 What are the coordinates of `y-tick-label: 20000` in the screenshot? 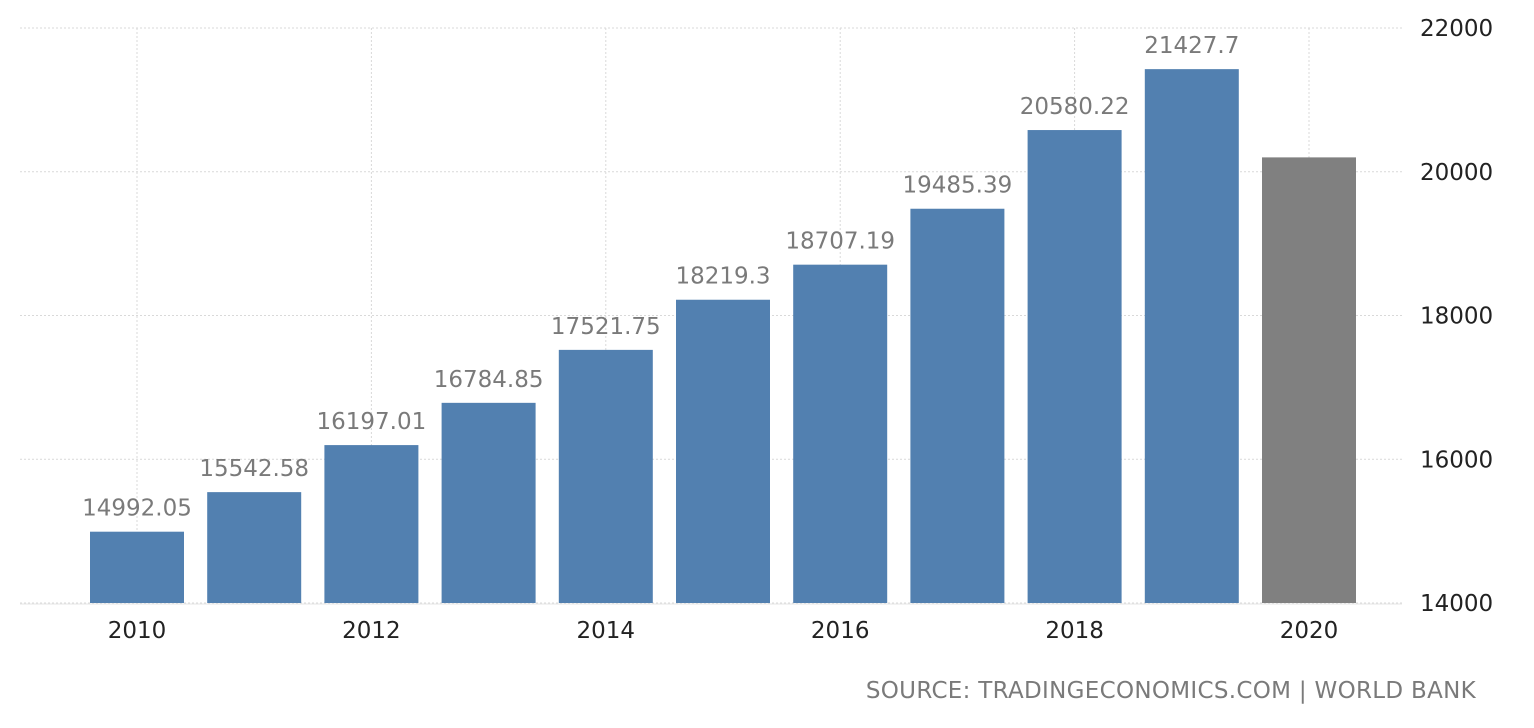 It's located at (1456, 173).